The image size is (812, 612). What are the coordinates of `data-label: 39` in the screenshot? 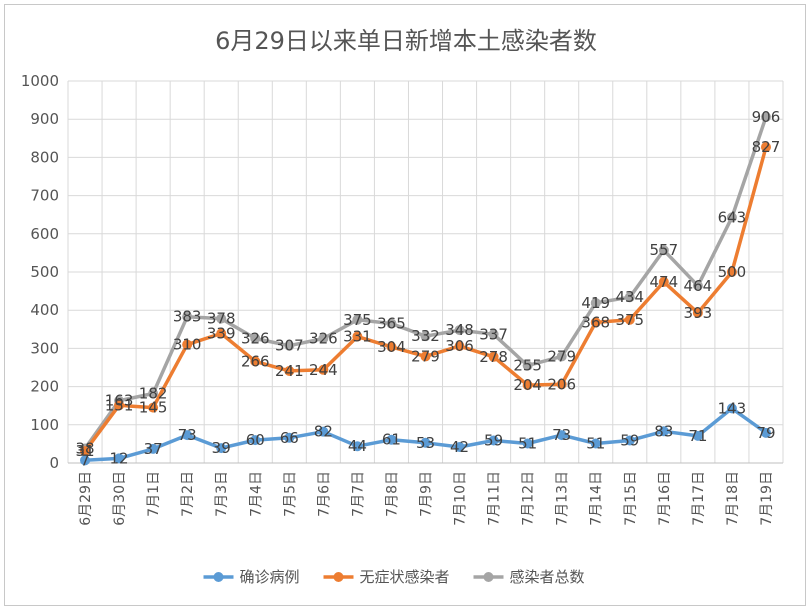 It's located at (221, 448).